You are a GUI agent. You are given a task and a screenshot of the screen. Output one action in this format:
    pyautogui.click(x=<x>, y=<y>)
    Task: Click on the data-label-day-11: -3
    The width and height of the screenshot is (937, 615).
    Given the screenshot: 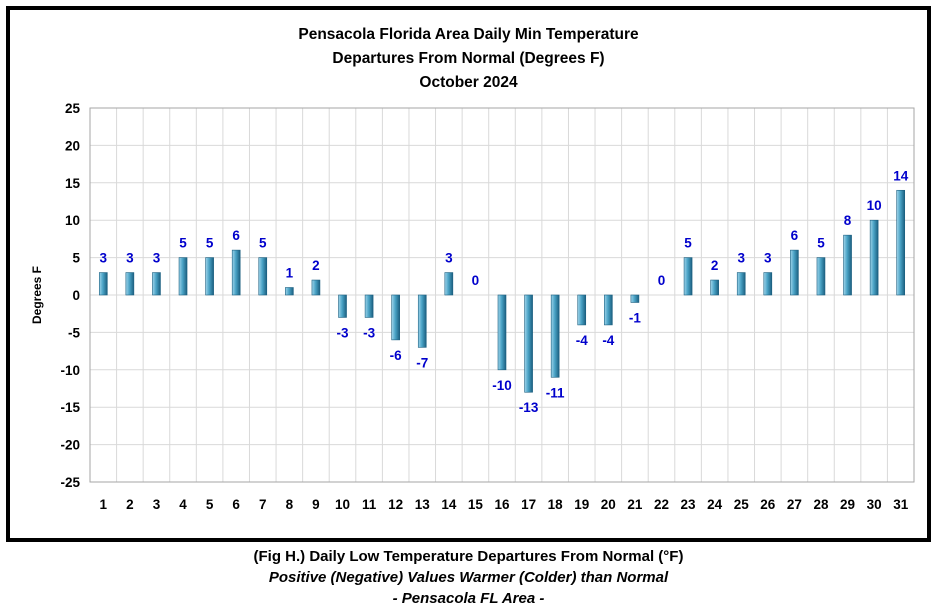 What is the action you would take?
    pyautogui.click(x=369, y=332)
    